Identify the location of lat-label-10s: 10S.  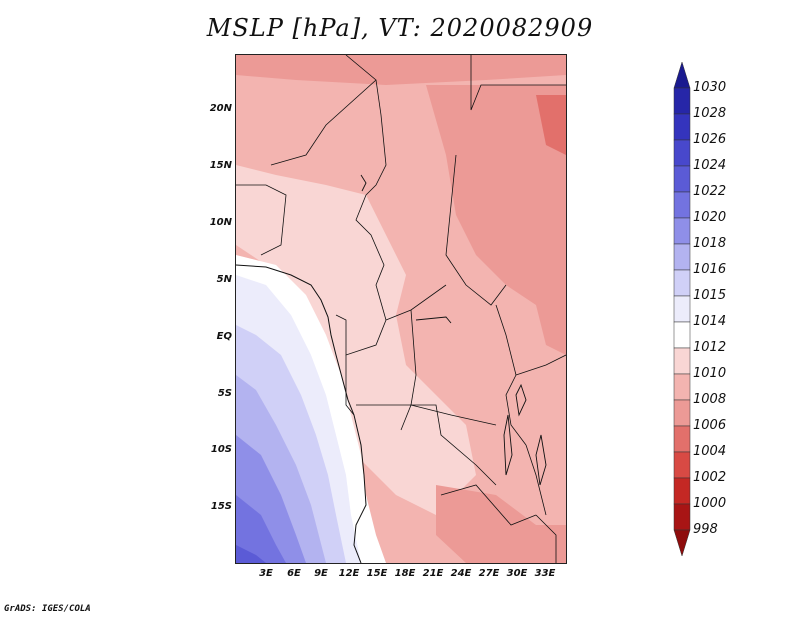
(221, 449).